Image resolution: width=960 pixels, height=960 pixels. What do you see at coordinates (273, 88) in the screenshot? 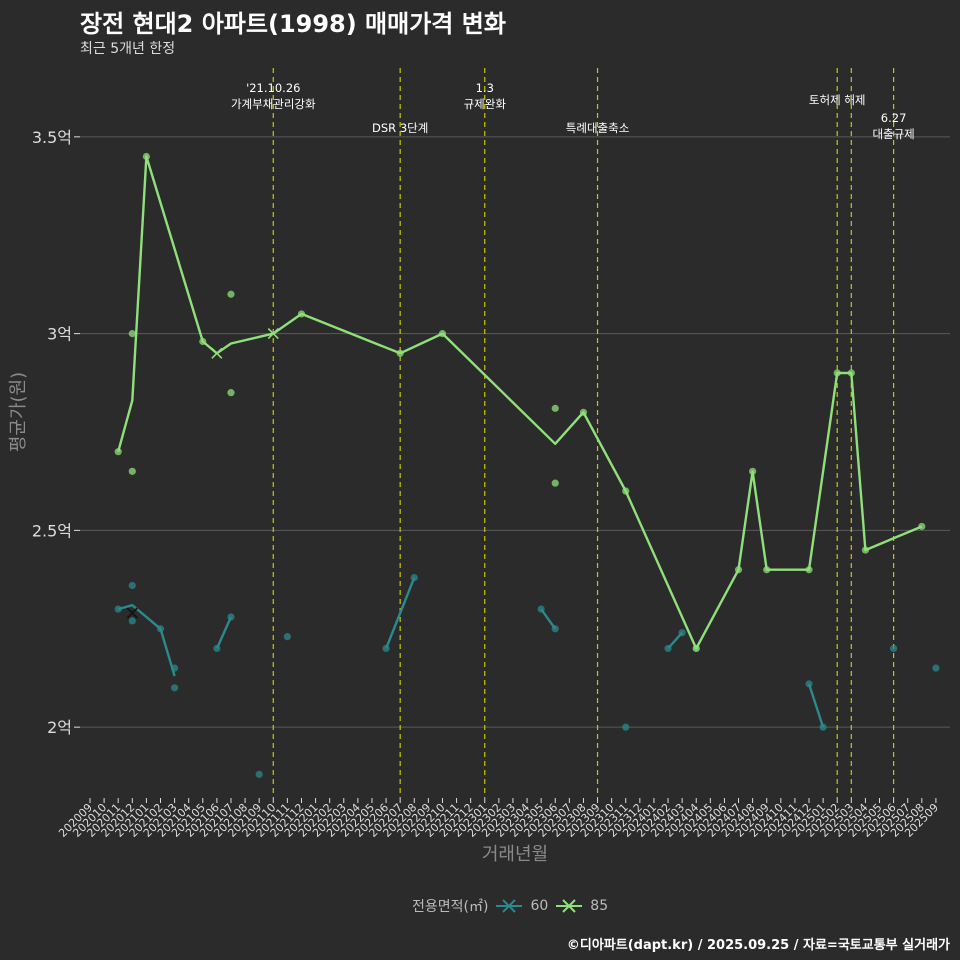
I see `event-label: '21.10.26` at bounding box center [273, 88].